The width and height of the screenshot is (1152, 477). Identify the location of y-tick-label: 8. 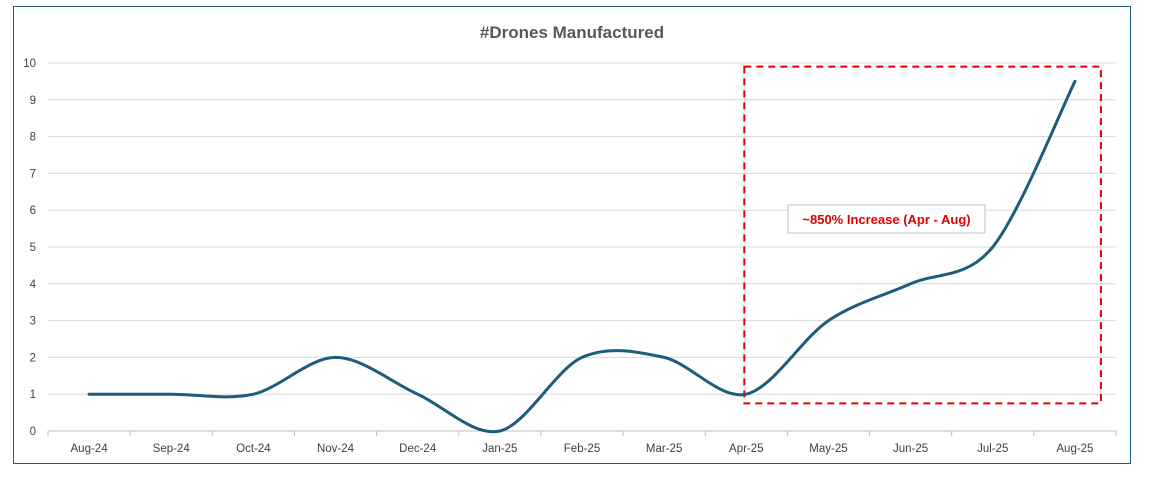
(33, 138).